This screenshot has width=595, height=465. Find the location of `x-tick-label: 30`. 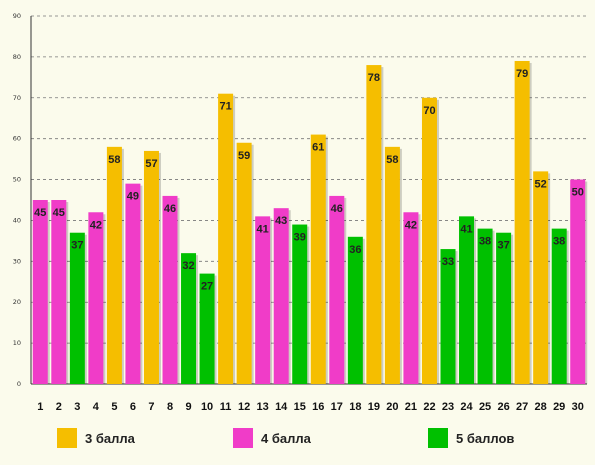

x-tick-label: 30 is located at coordinates (578, 407).